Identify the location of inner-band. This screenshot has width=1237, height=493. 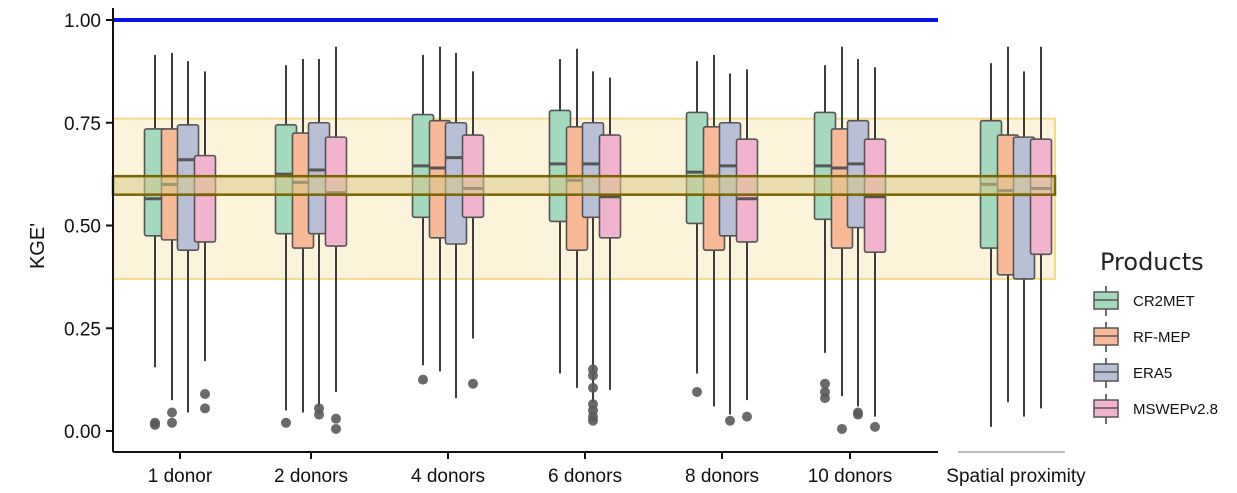
(584, 185).